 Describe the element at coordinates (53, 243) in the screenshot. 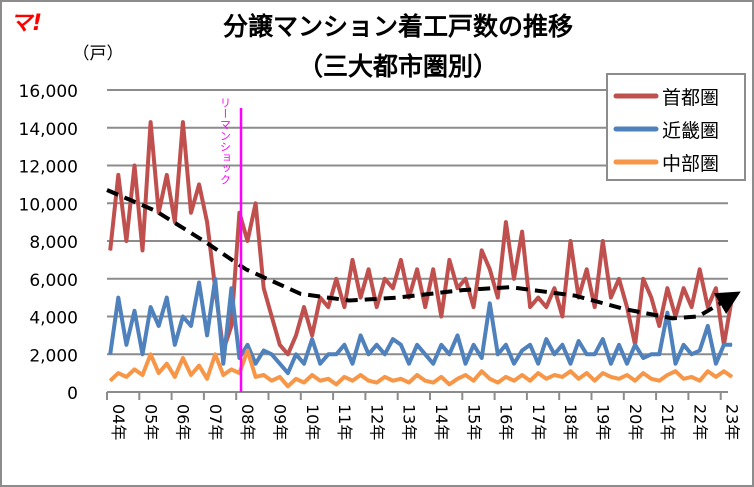

I see `y-tick-label: 8,000` at that location.